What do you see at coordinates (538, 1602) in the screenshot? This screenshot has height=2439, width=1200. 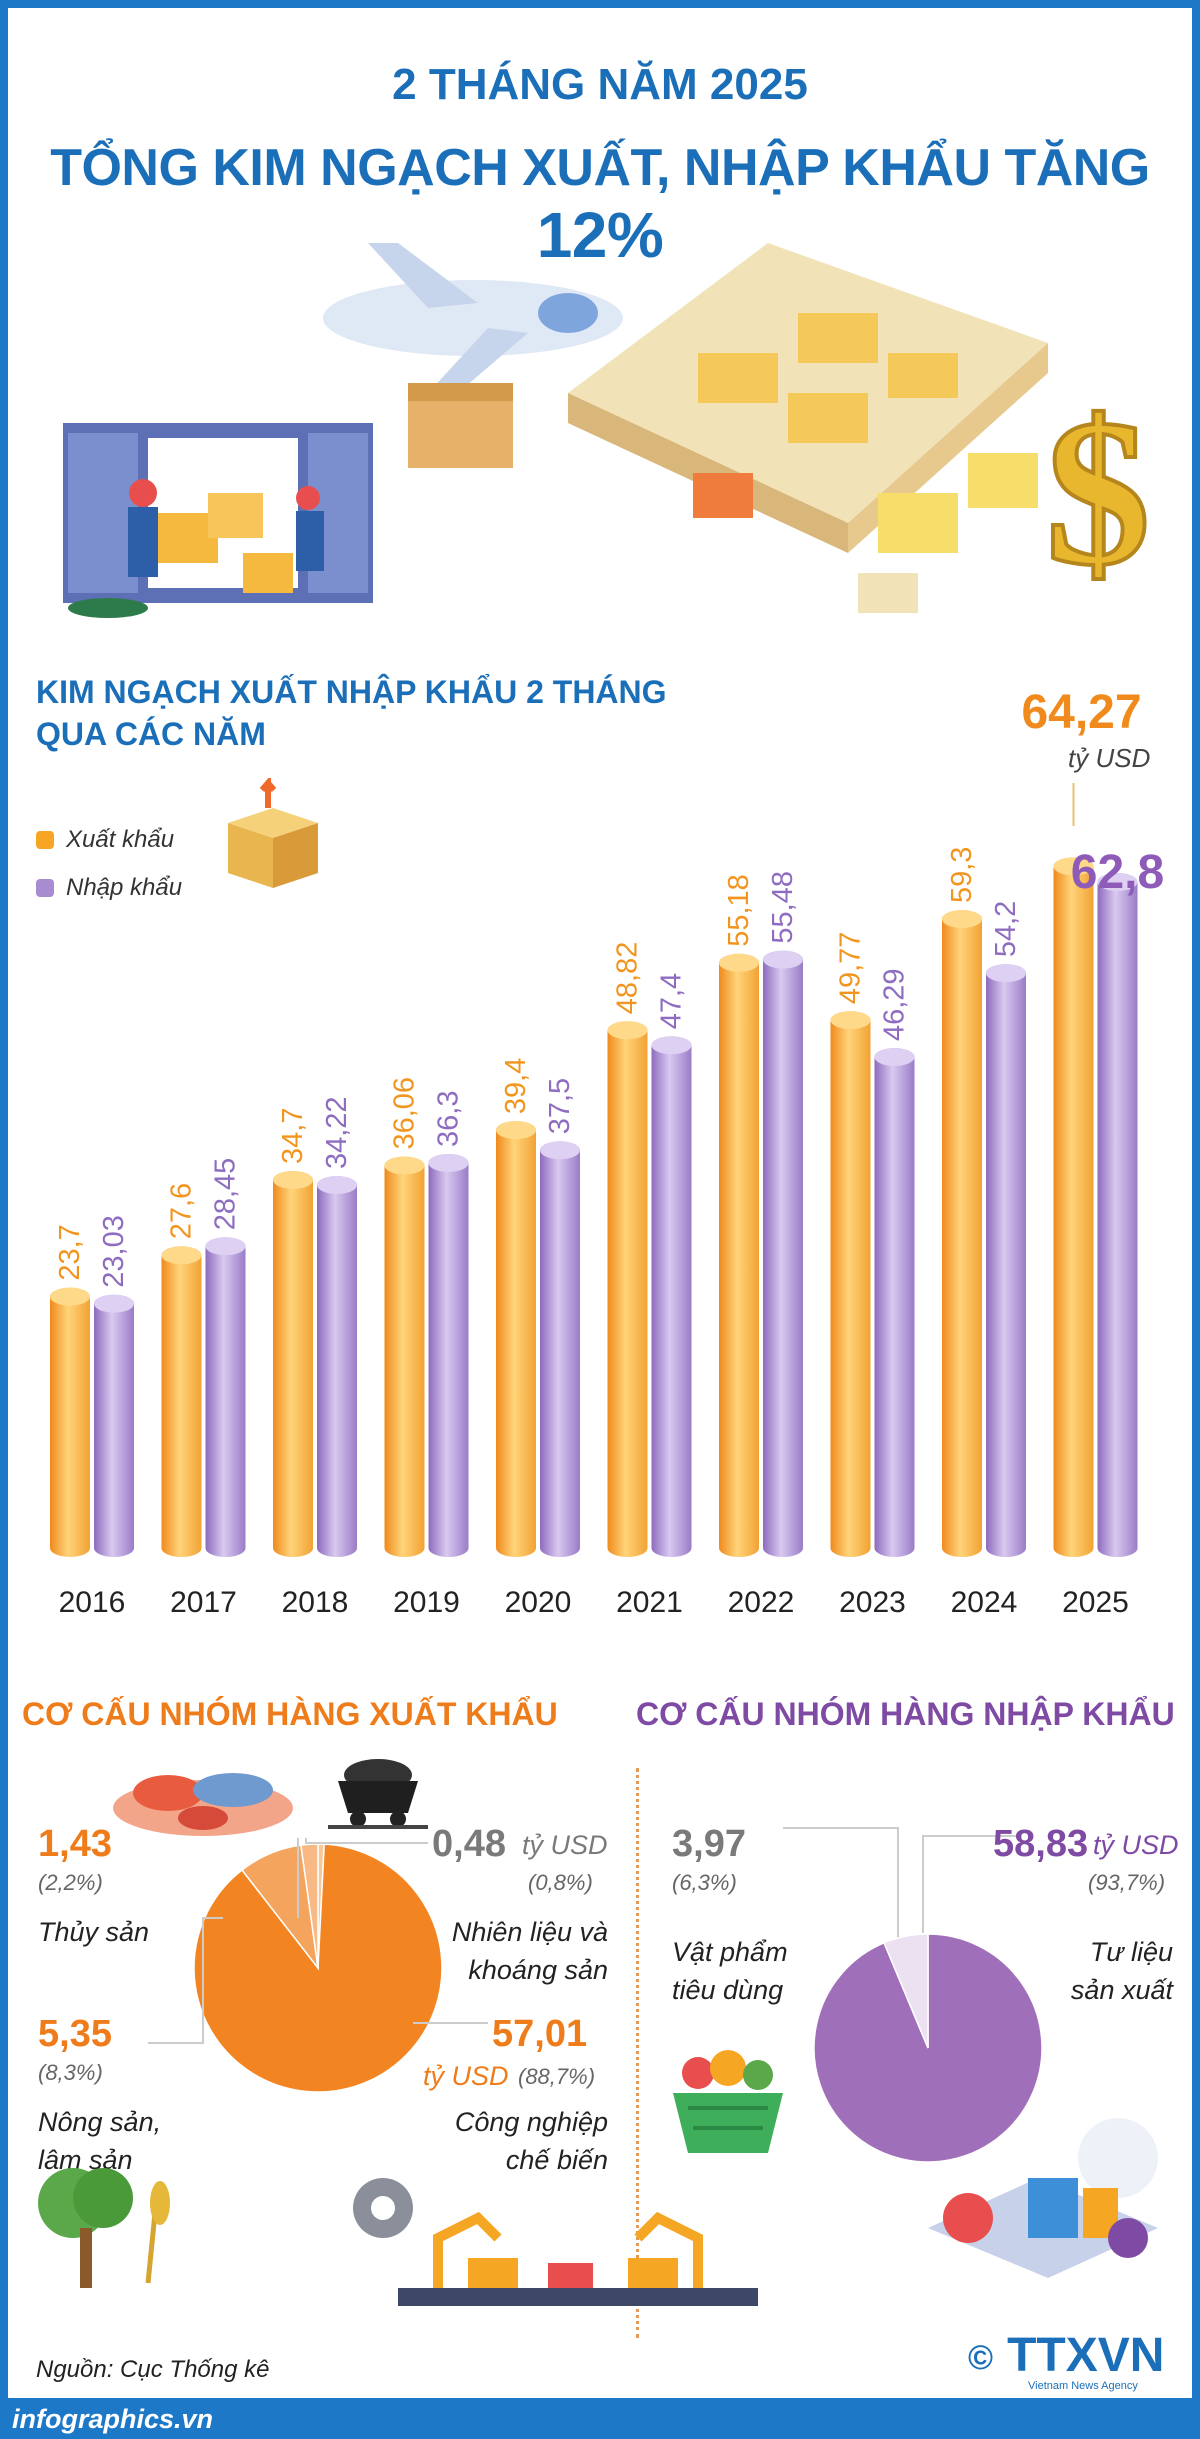 I see `year-label-2020: 2020` at bounding box center [538, 1602].